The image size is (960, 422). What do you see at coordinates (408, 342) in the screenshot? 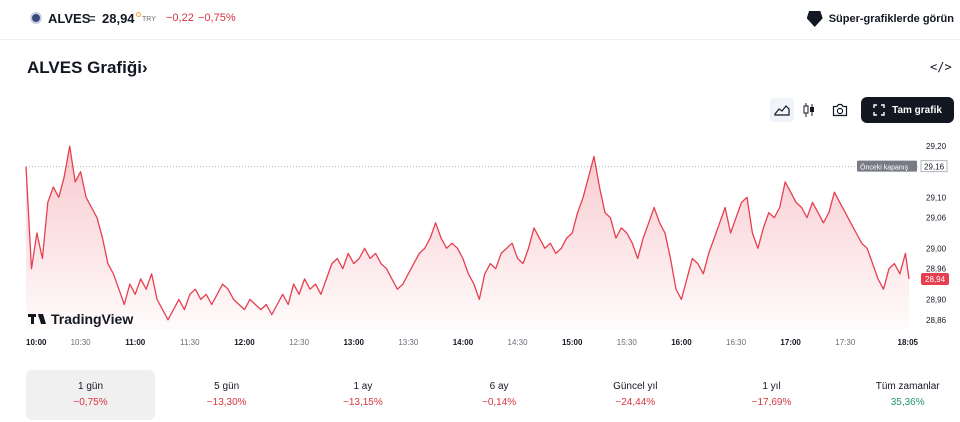
I see `x-tick-label: 13:30` at bounding box center [408, 342].